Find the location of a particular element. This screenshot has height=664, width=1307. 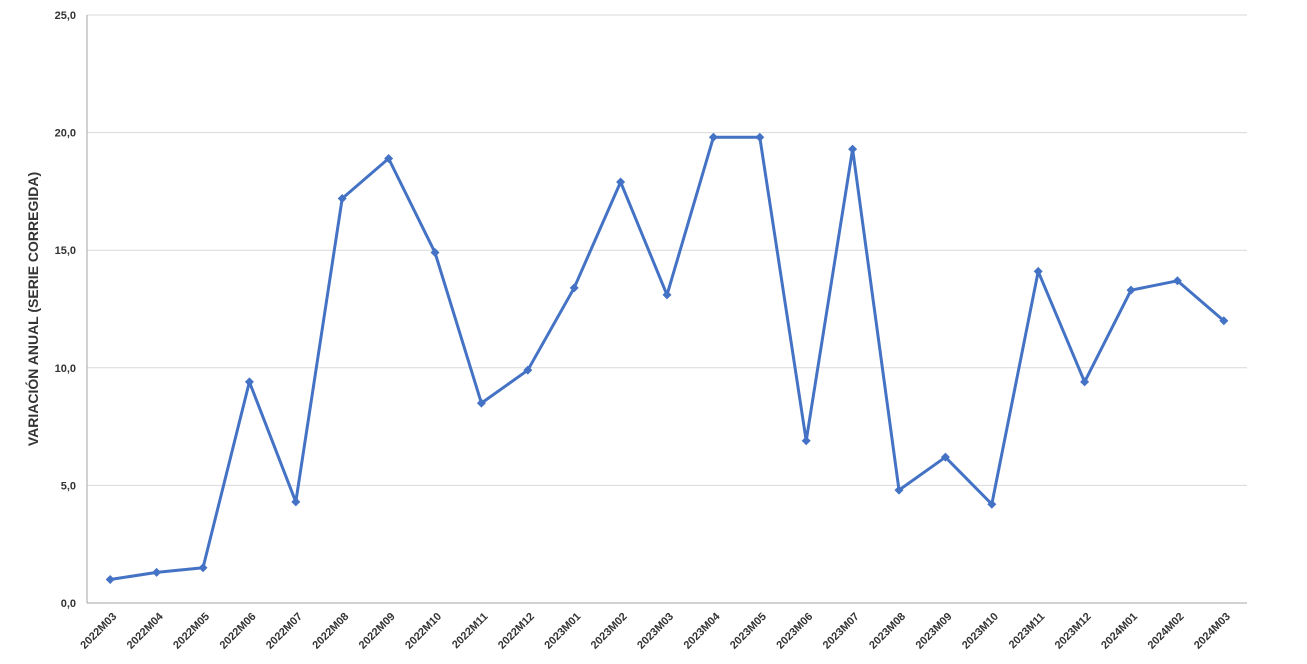

x-tick-label: 2023M02 is located at coordinates (609, 631).